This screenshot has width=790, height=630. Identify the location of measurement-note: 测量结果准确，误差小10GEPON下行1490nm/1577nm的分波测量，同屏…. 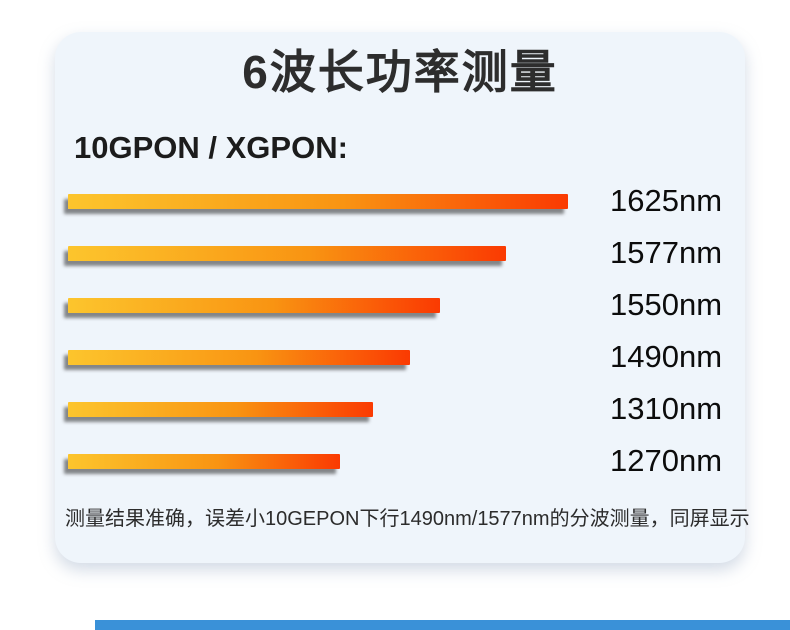
(407, 519).